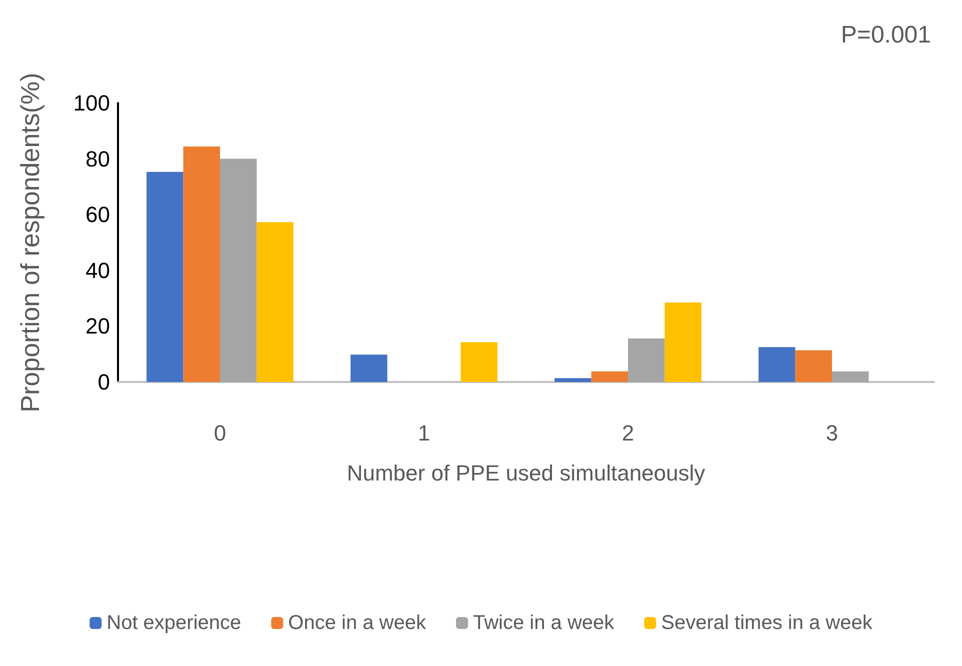 The height and width of the screenshot is (666, 962). Describe the element at coordinates (98, 270) in the screenshot. I see `y-tick-label: 40` at that location.